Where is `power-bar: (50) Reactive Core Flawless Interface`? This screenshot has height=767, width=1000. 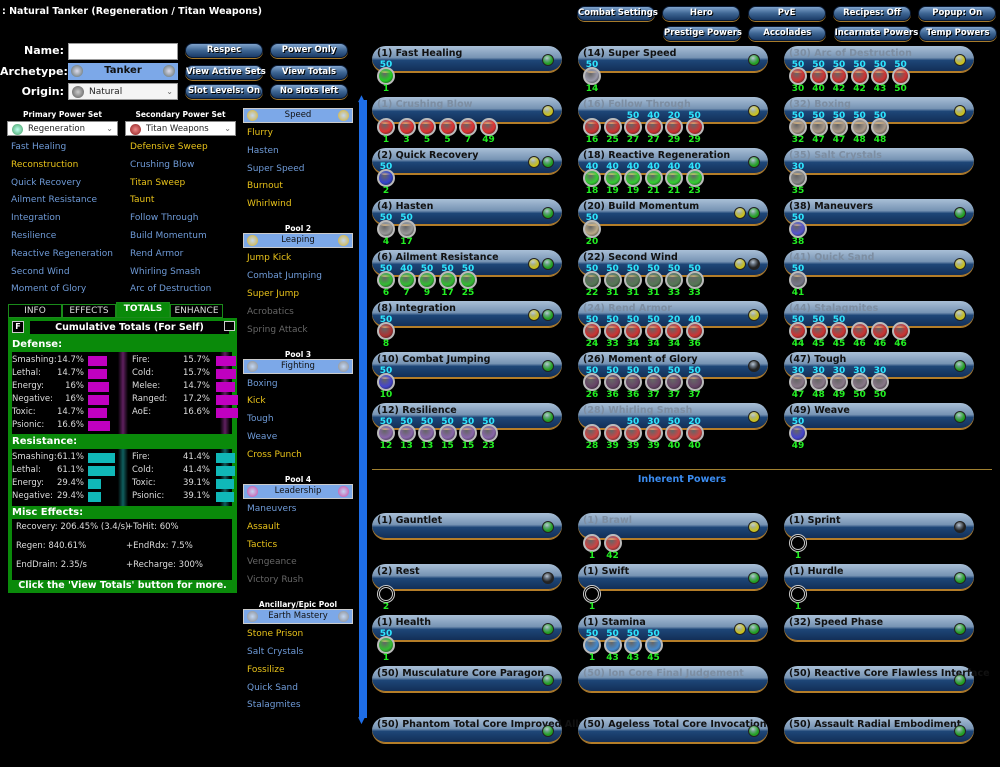 power-bar: (50) Reactive Core Flawless Interface is located at coordinates (887, 679).